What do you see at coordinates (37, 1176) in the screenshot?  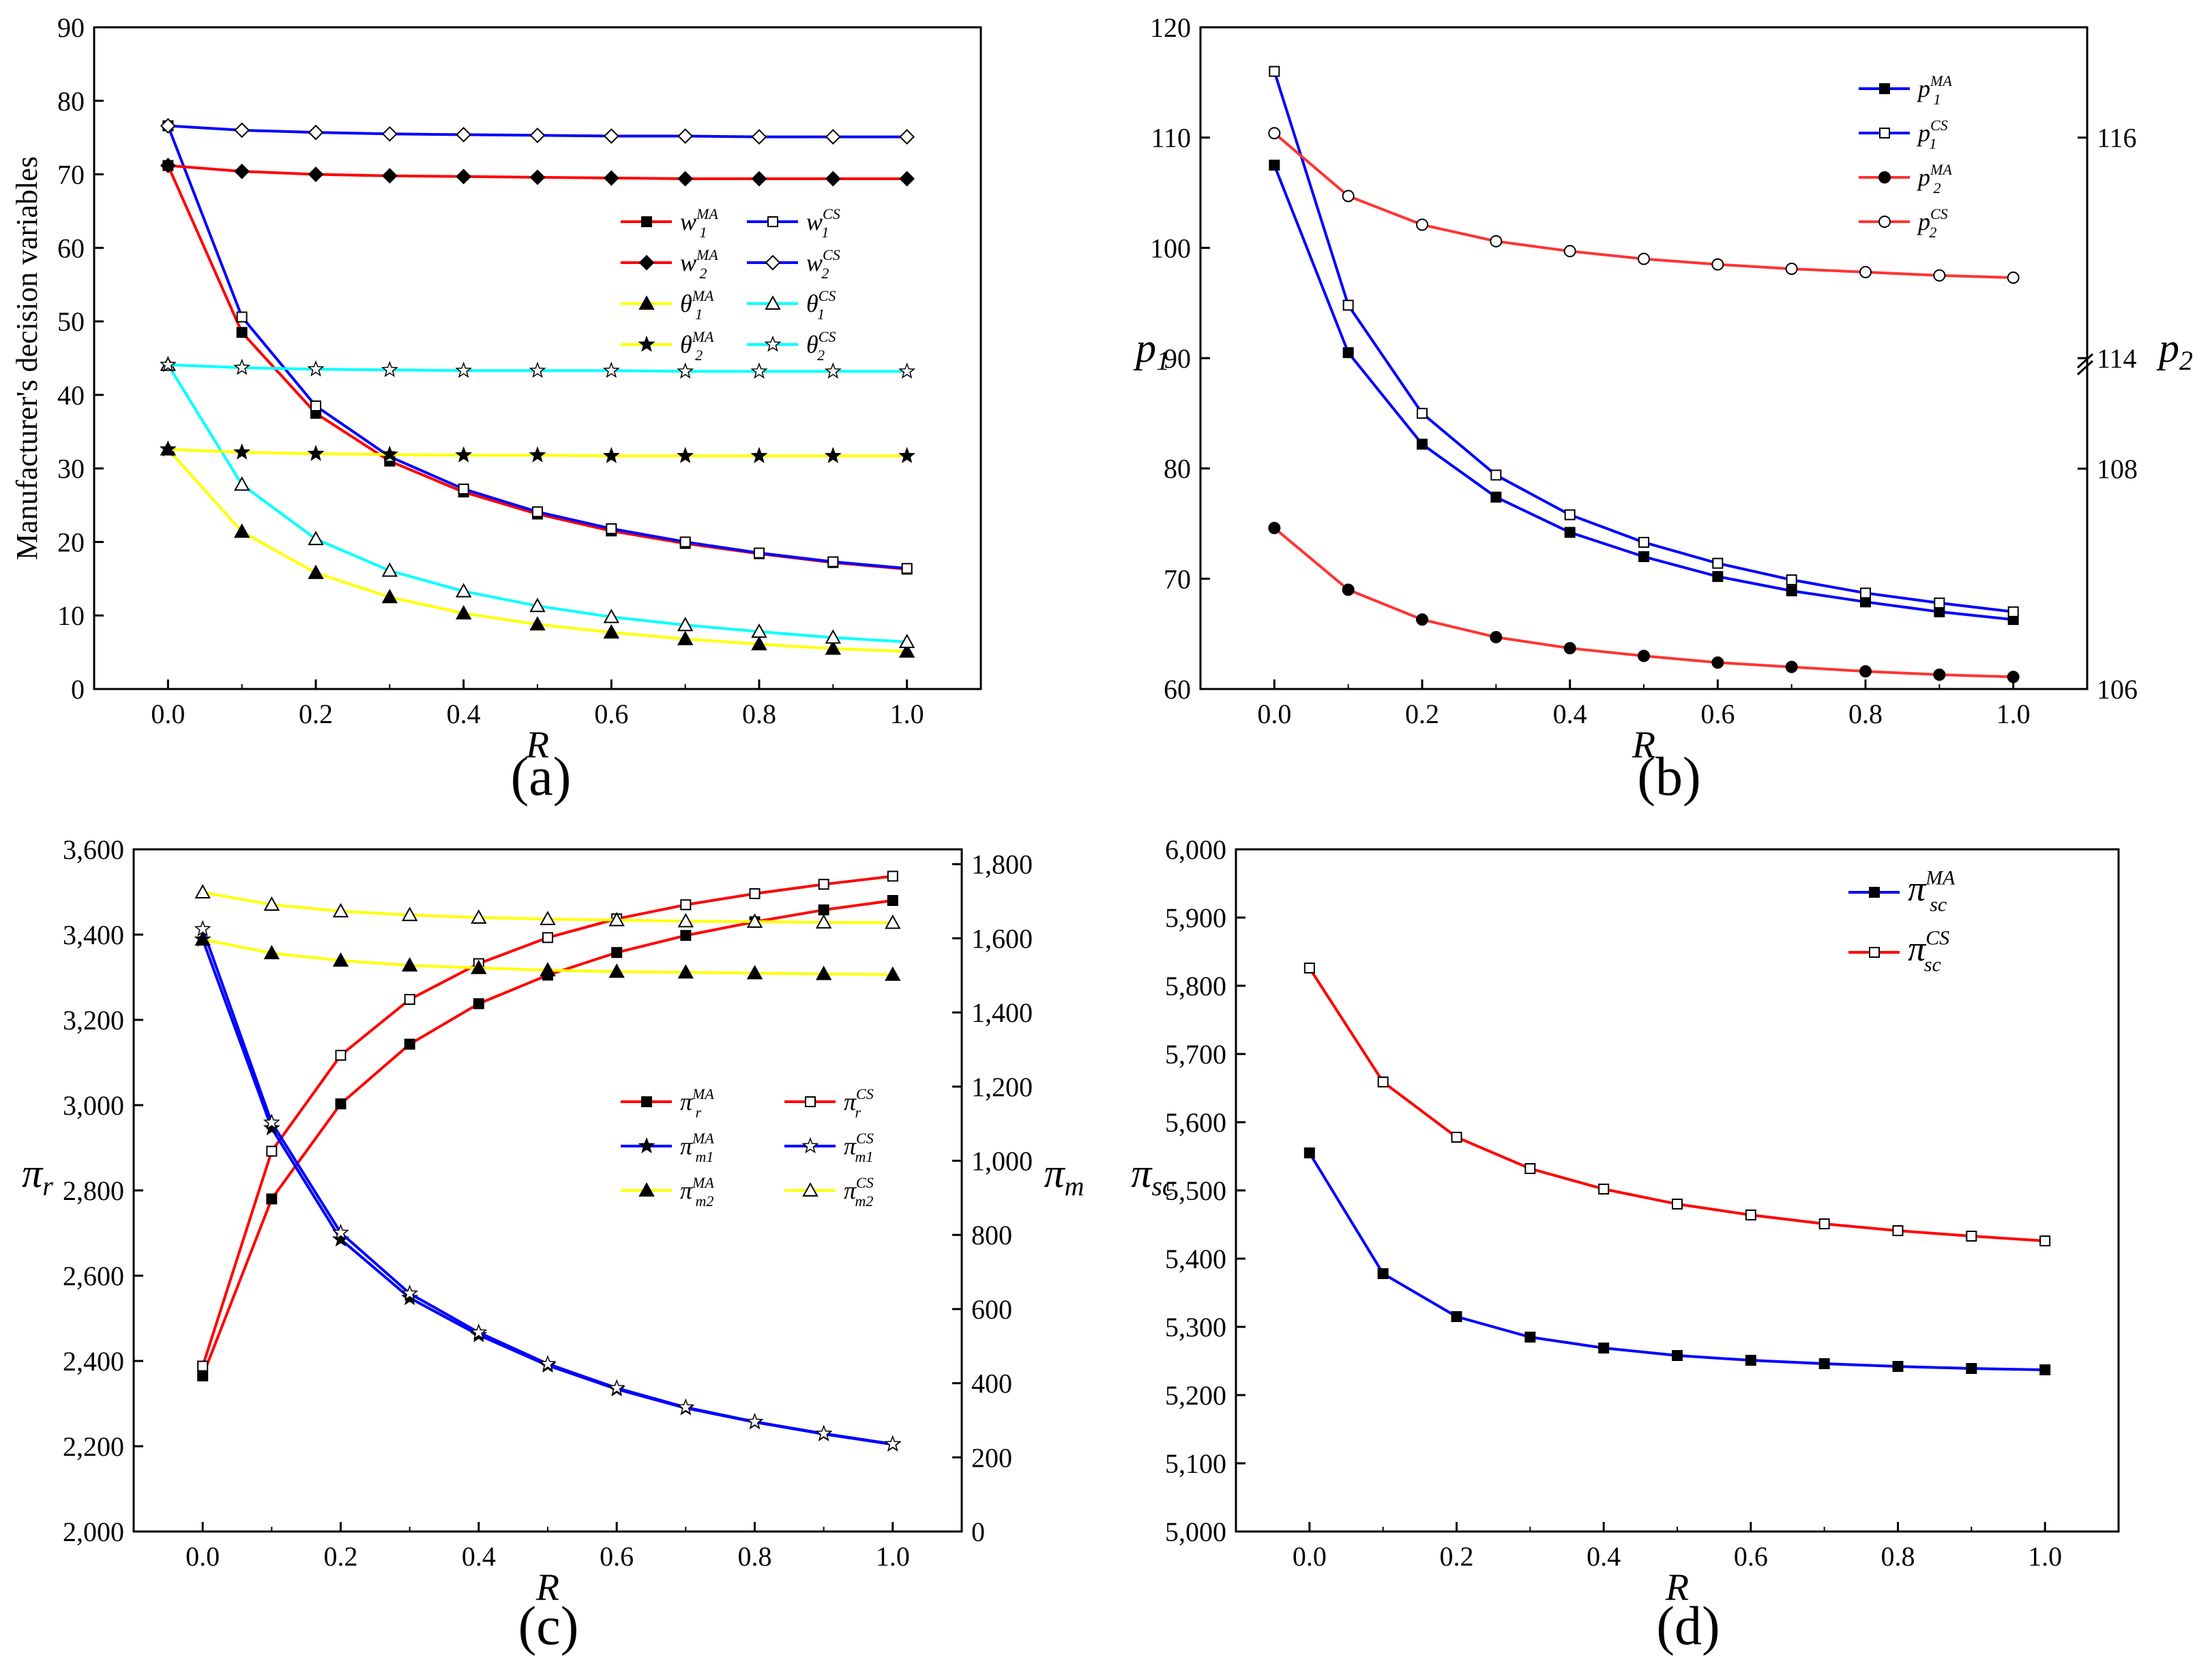 I see `y-axis-title: πr` at bounding box center [37, 1176].